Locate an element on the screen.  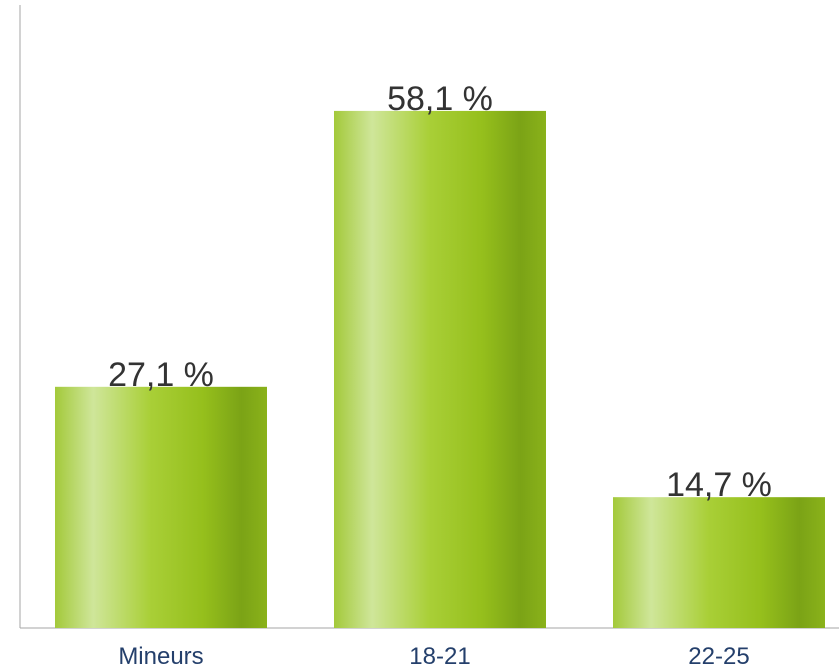
x-tick-label: 22-25 is located at coordinates (718, 655).